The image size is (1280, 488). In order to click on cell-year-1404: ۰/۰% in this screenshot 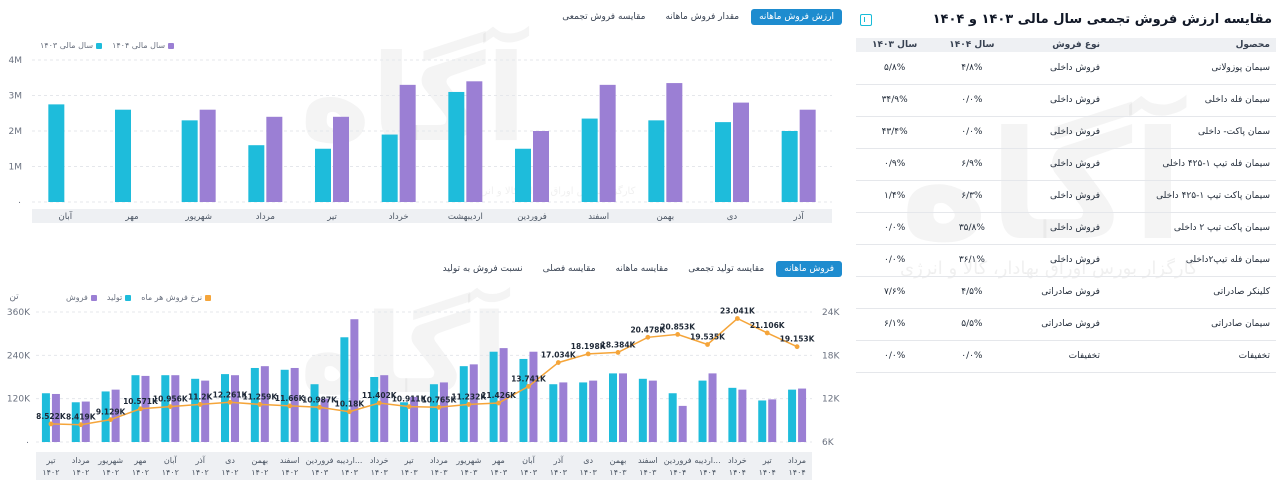, I will do `click(972, 100)`.